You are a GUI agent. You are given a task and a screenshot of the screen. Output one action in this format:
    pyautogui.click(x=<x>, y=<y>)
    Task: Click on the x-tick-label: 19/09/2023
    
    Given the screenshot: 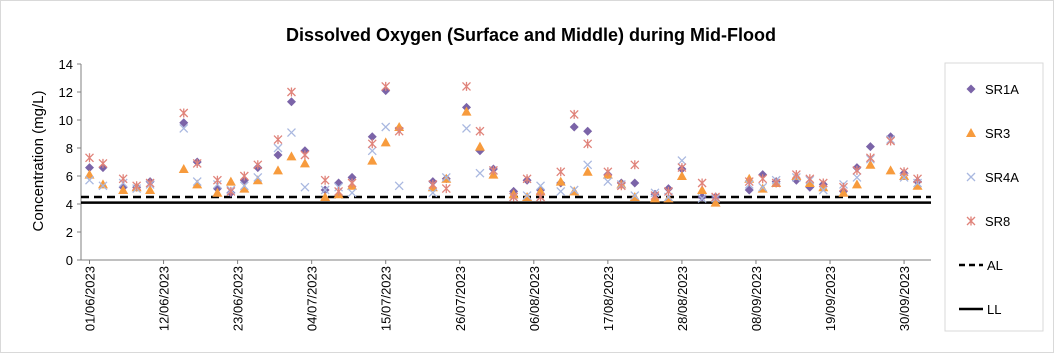 What is the action you would take?
    pyautogui.click(x=830, y=298)
    